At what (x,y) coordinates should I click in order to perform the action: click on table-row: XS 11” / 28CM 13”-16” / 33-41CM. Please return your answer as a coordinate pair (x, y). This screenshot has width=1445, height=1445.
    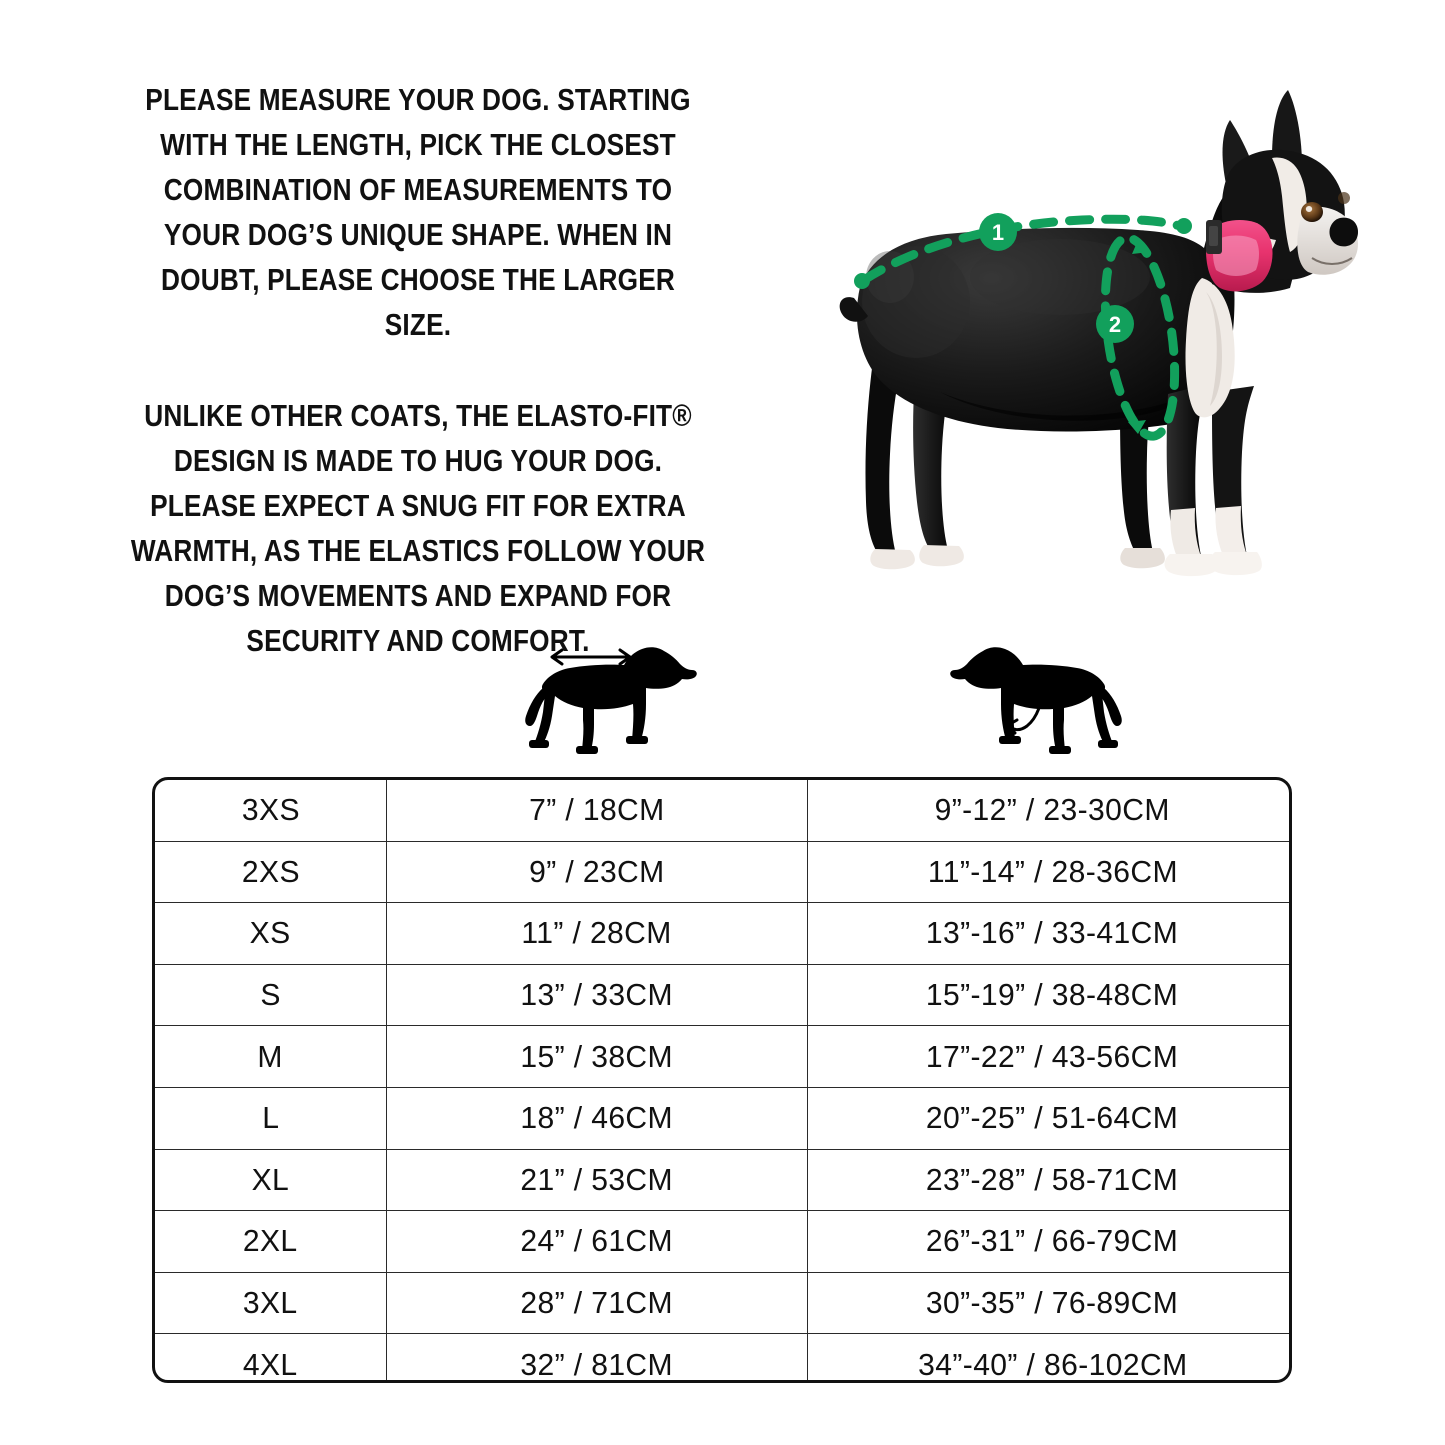
    Looking at the image, I should click on (722, 933).